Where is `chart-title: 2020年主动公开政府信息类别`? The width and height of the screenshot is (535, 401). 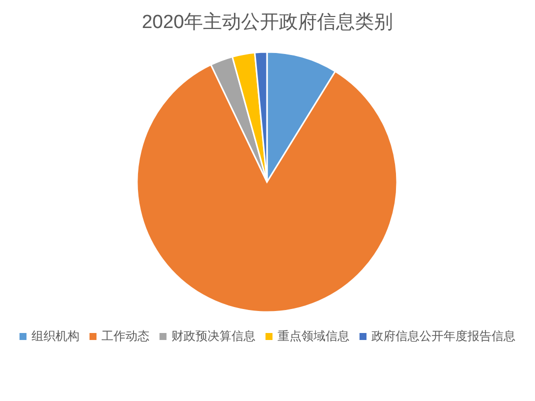 chart-title: 2020年主动公开政府信息类别 is located at coordinates (268, 22).